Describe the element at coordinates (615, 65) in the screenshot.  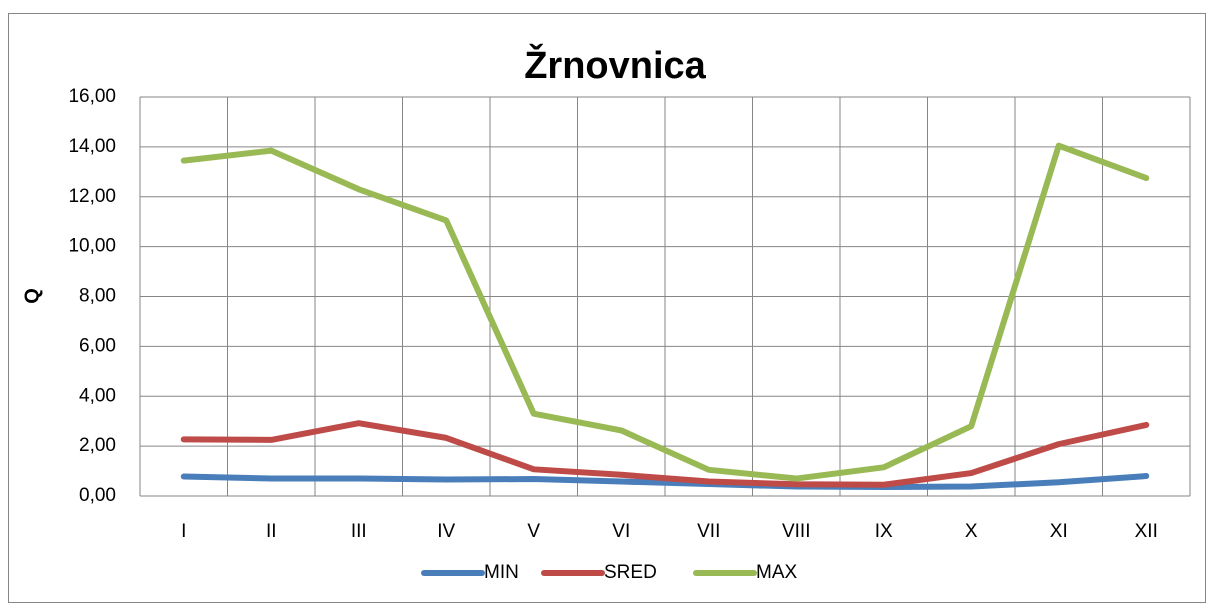
I see `chart-title: Žrnovnica` at that location.